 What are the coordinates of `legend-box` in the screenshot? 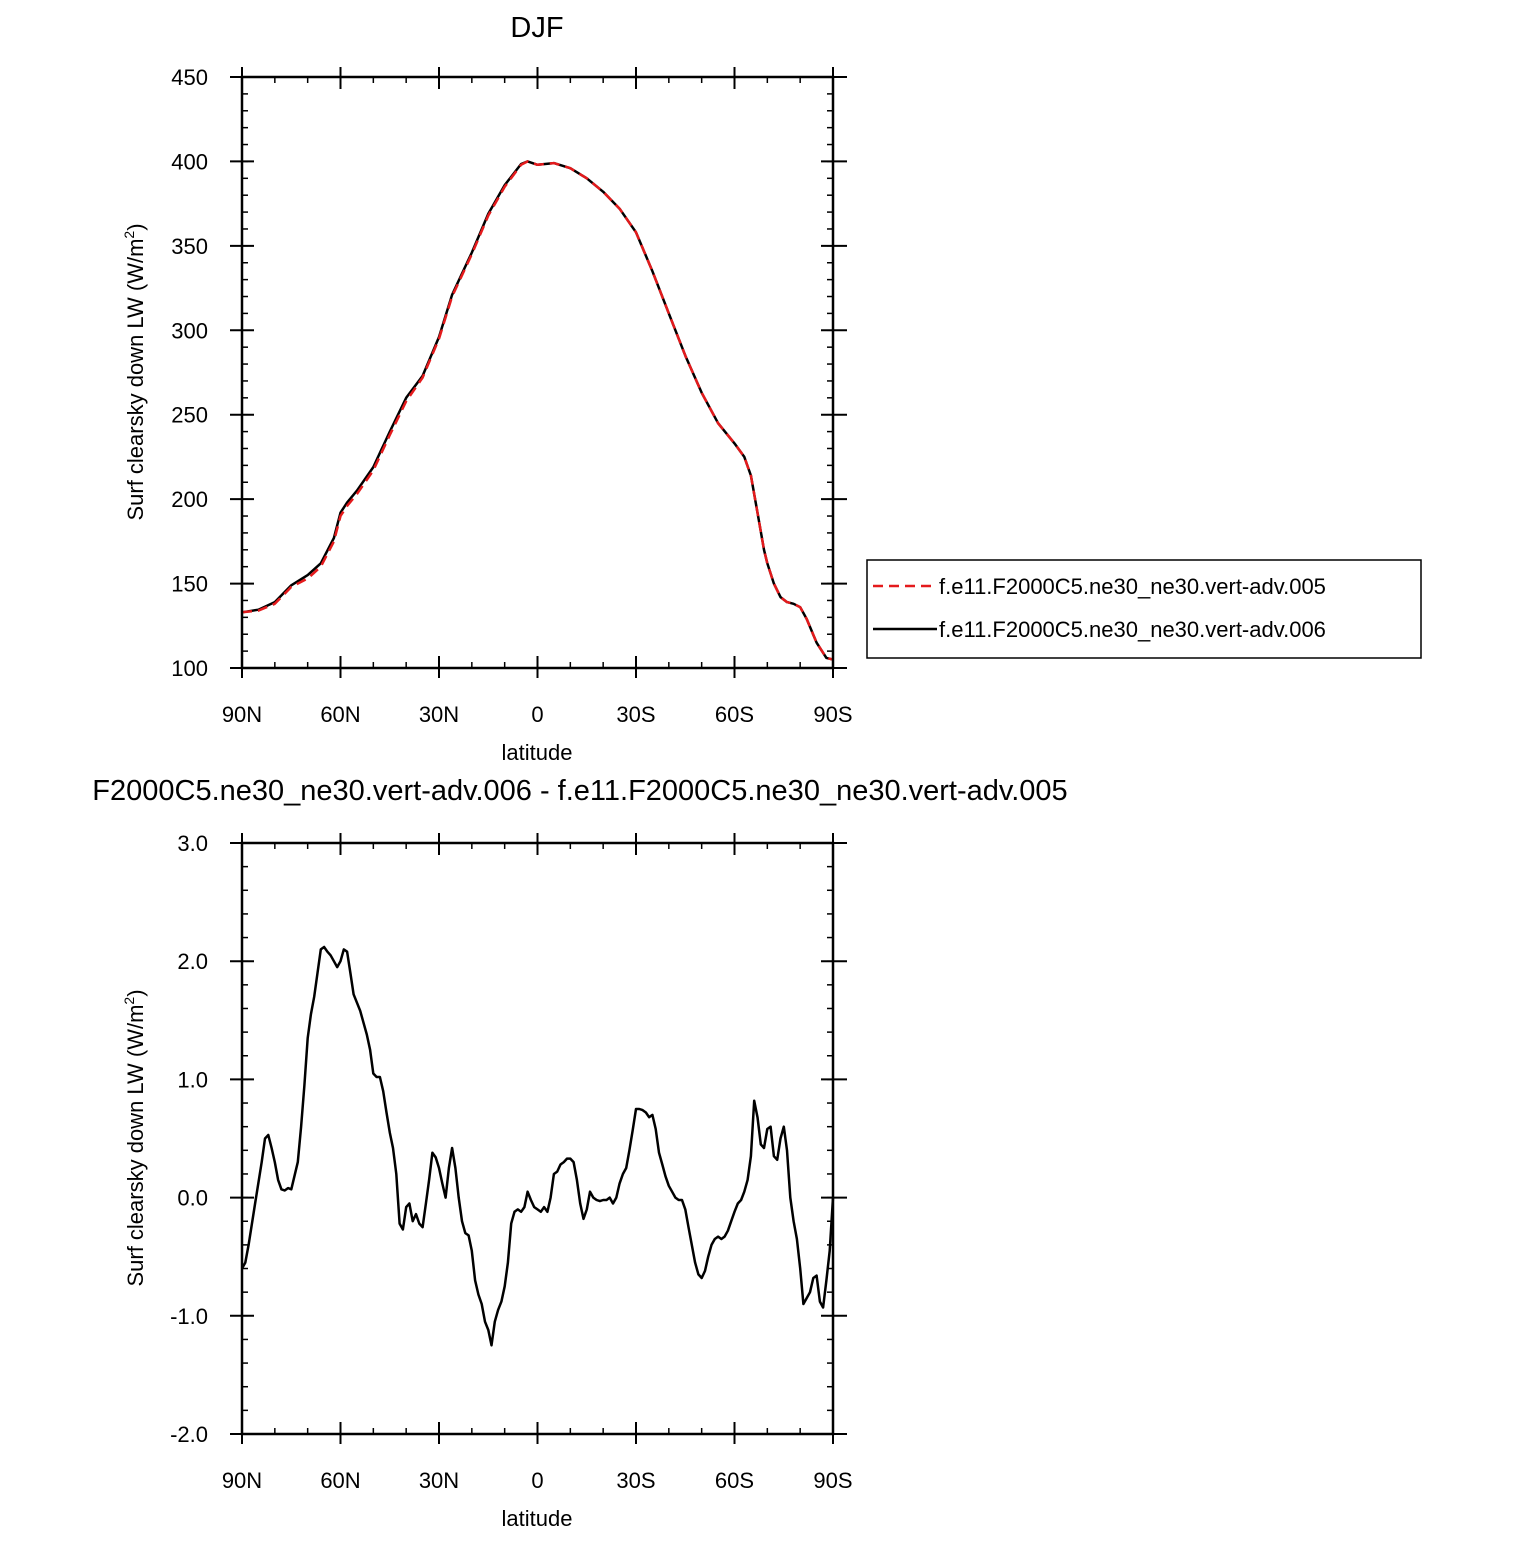 It's located at (1144, 609).